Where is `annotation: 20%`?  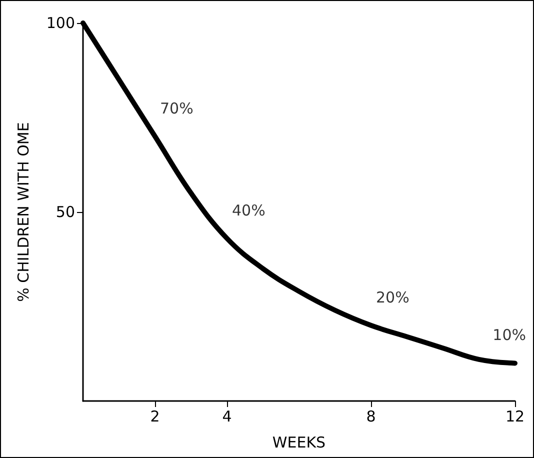
annotation: 20% is located at coordinates (393, 297).